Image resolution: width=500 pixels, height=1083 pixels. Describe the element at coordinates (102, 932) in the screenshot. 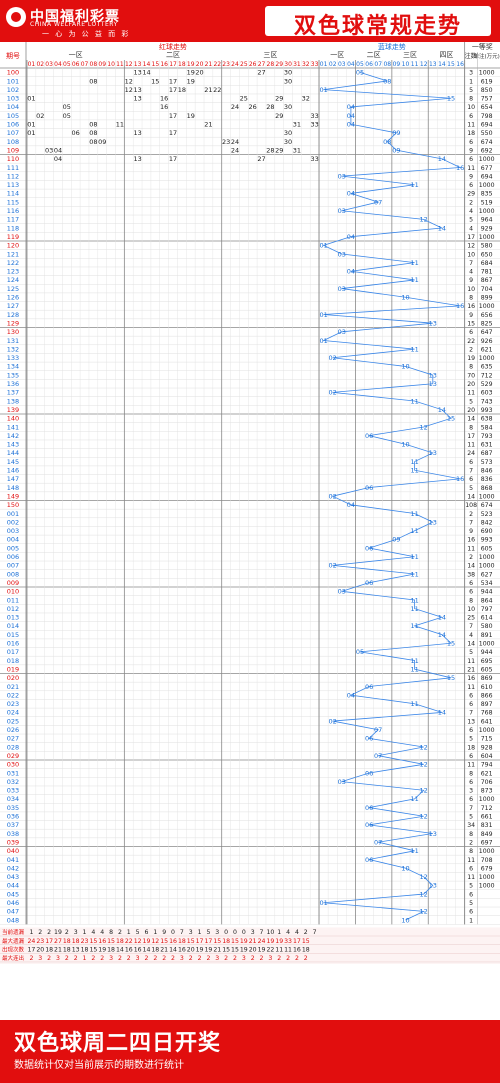

I see `stats-value: 4` at that location.